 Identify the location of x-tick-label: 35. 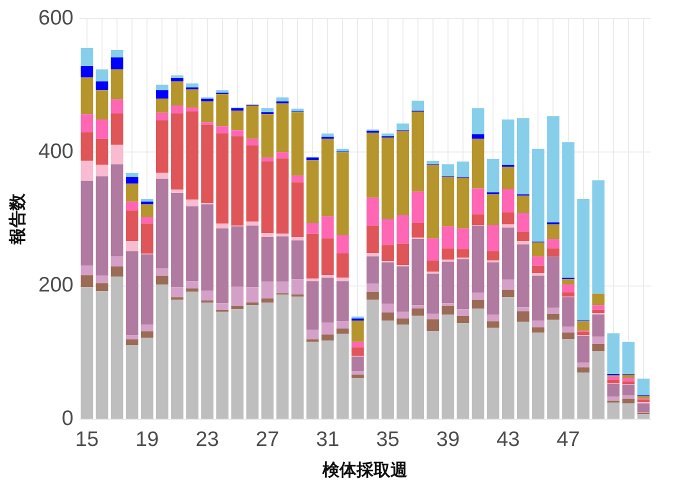
(388, 439).